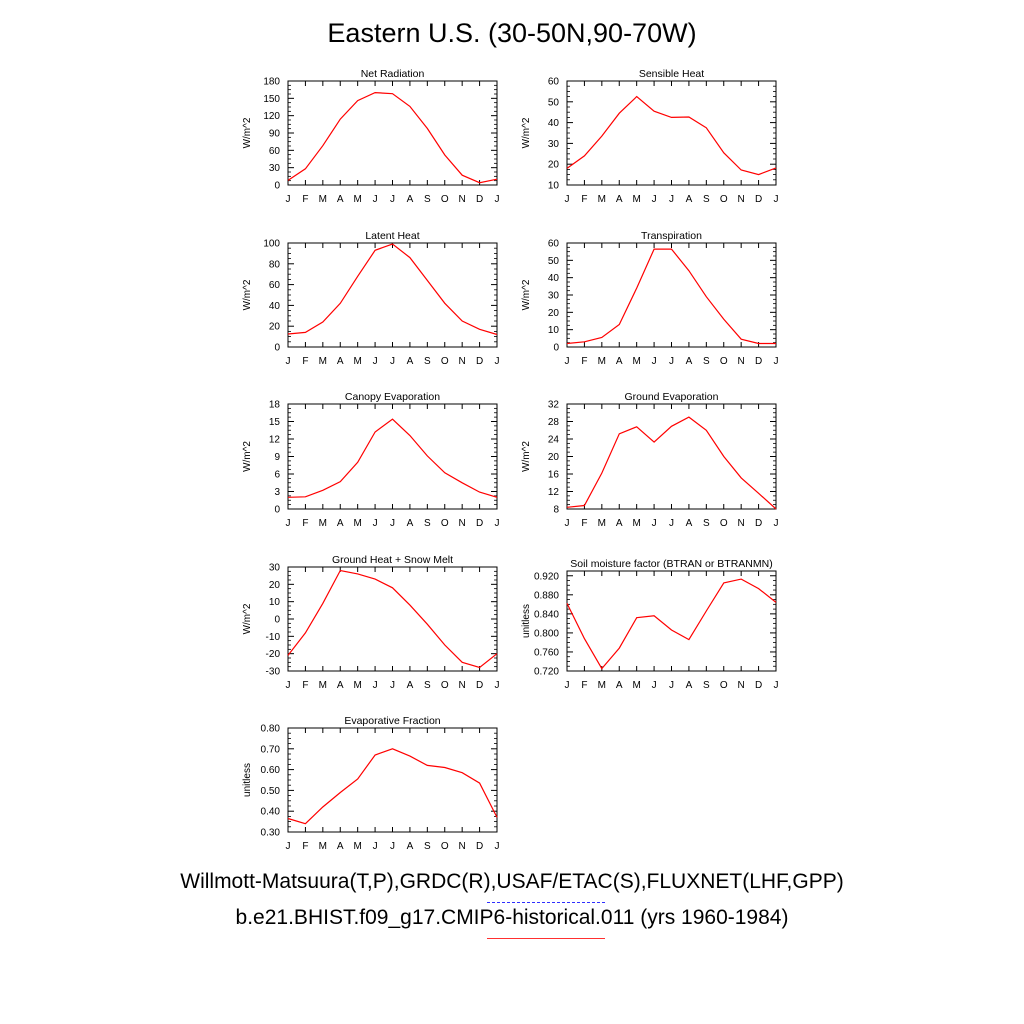 This screenshot has height=1024, width=1024. I want to click on ground-heat-snow-melt-y-axis-label: W/m^2, so click(247, 618).